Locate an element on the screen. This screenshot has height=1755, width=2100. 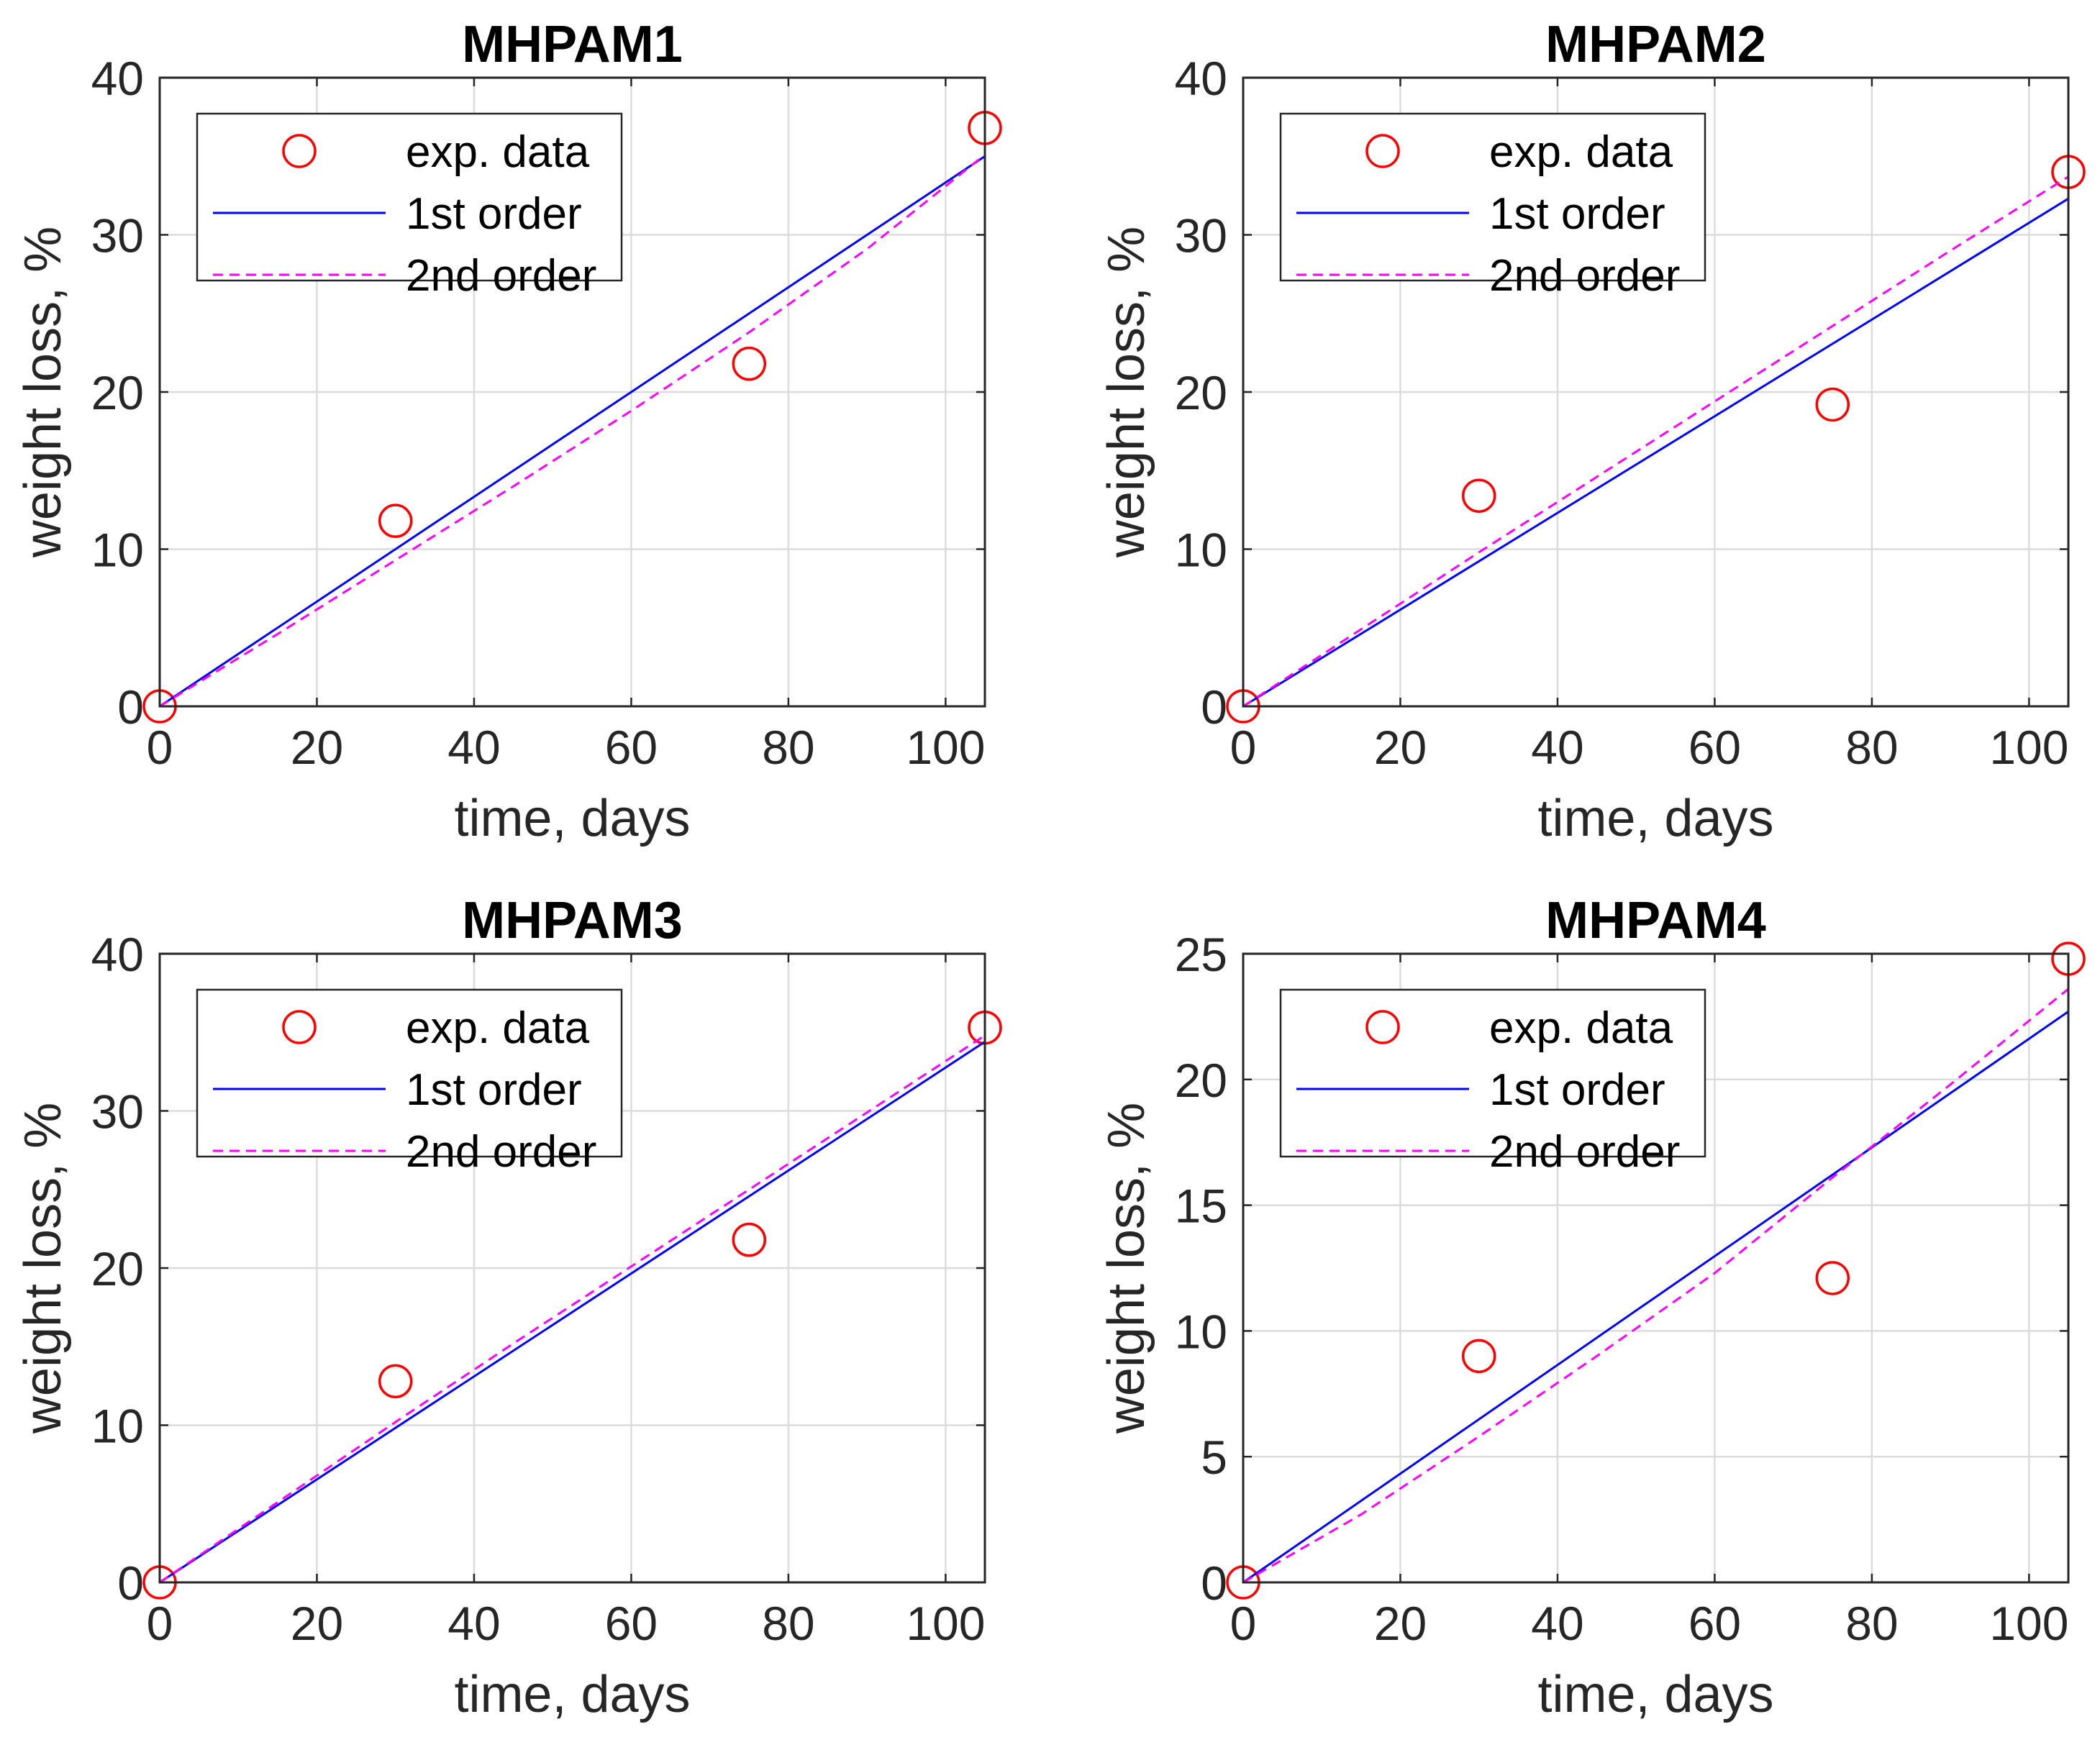
chart-title: MHPAM3 is located at coordinates (572, 921).